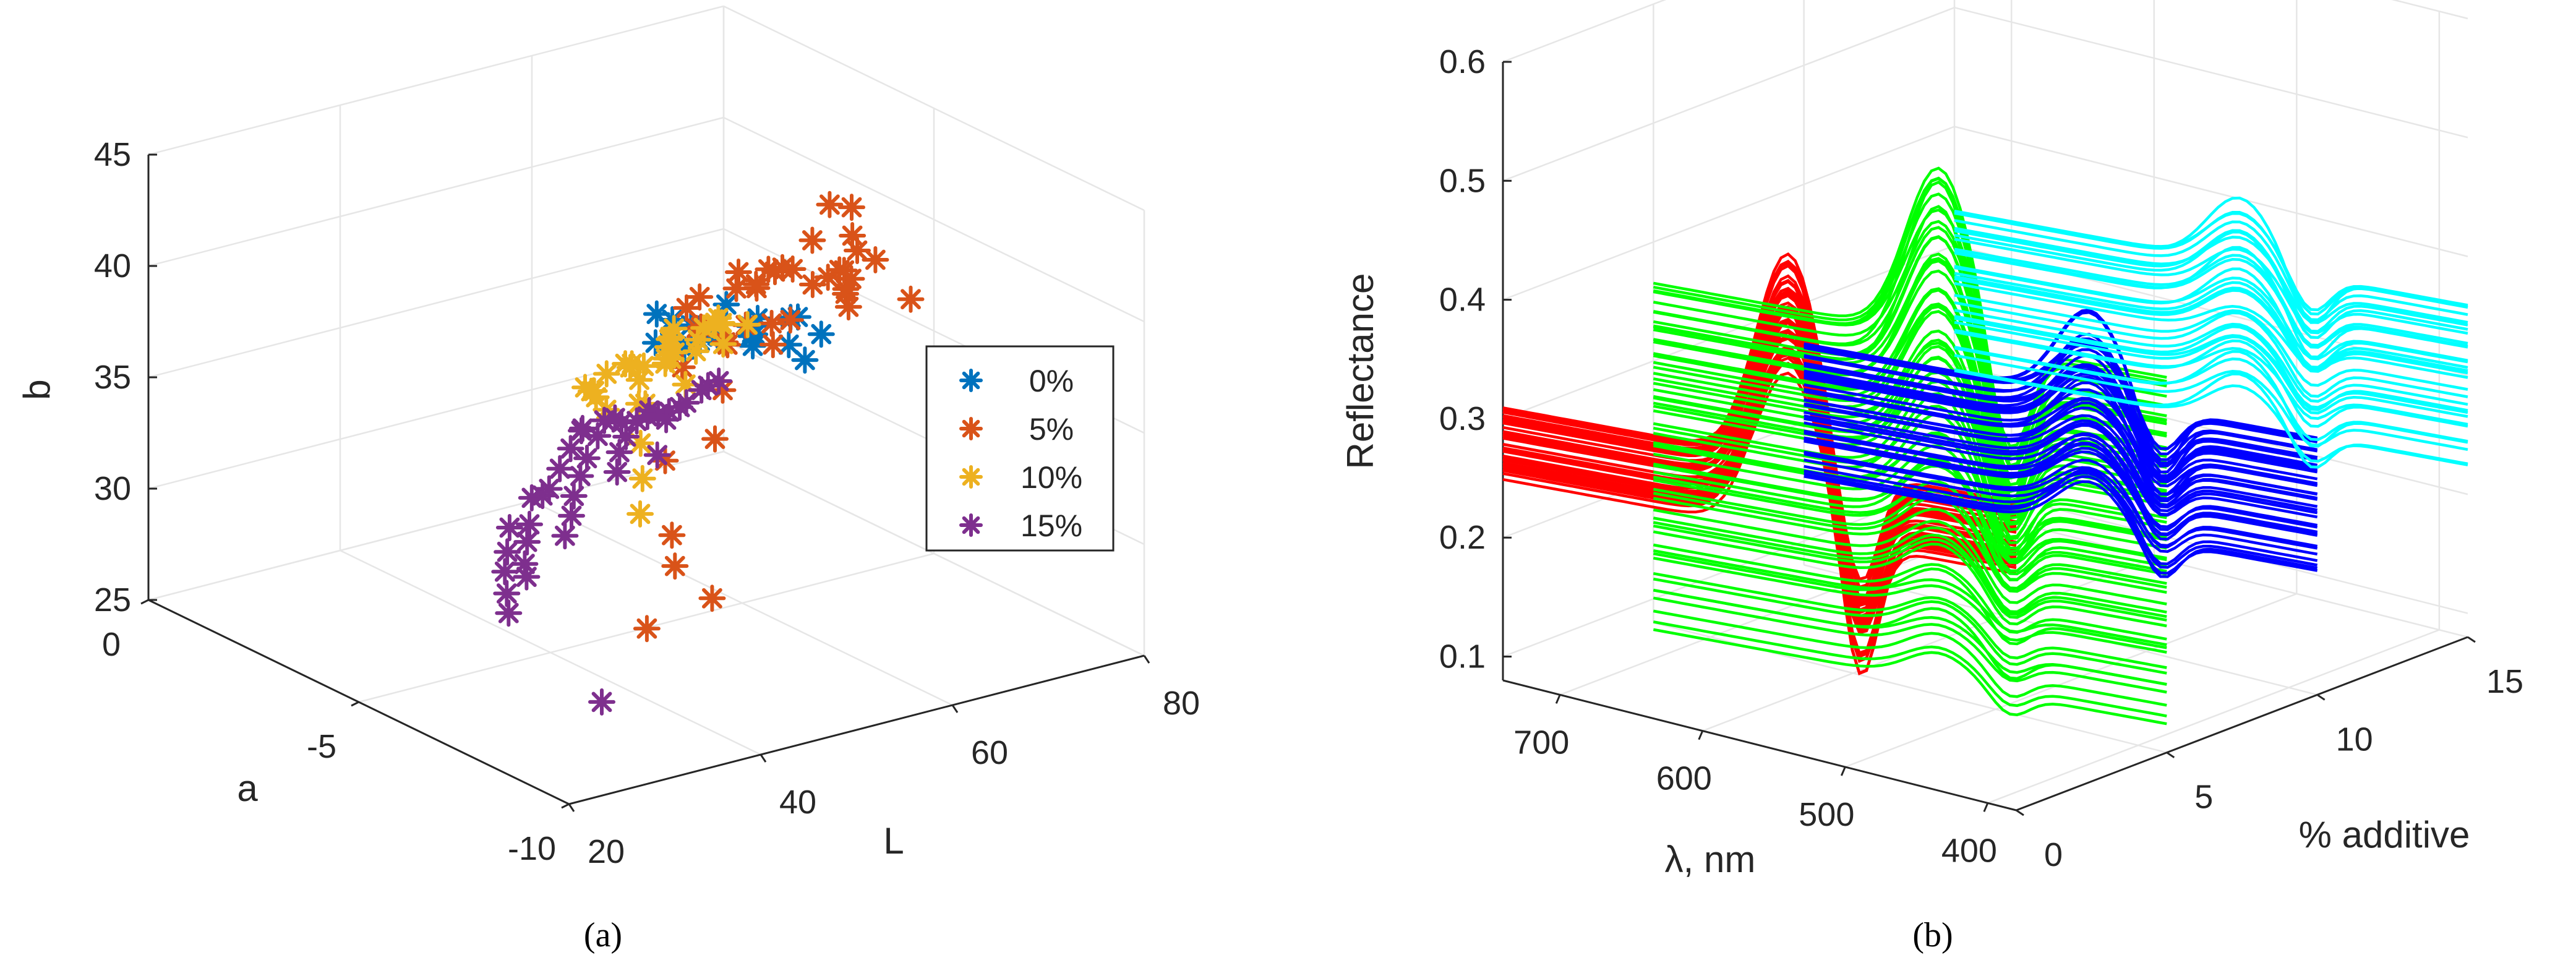 This screenshot has width=2576, height=955. Describe the element at coordinates (1051, 429) in the screenshot. I see `legend-entry: 5%` at that location.